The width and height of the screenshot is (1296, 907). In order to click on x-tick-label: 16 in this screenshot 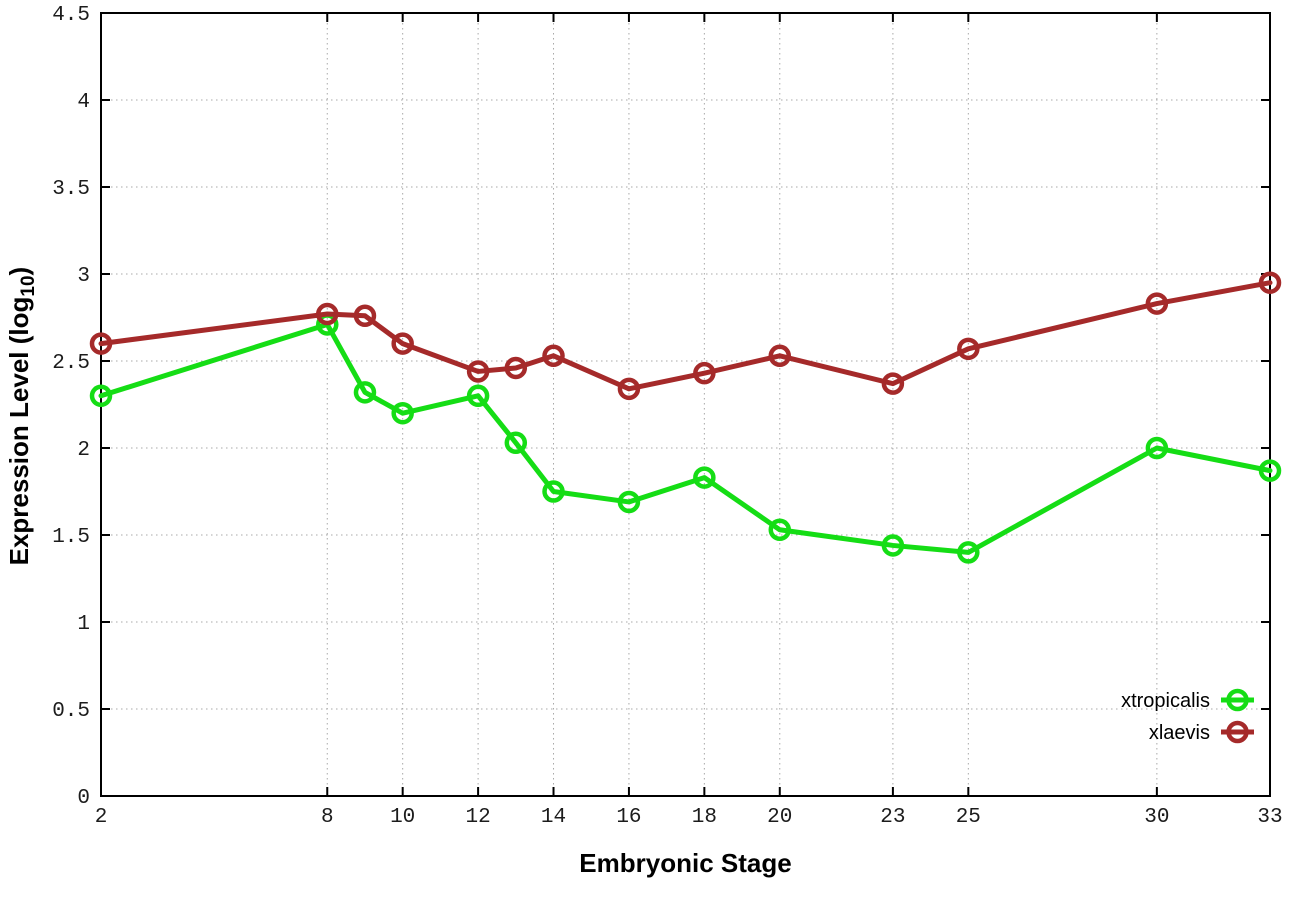, I will do `click(628, 817)`.